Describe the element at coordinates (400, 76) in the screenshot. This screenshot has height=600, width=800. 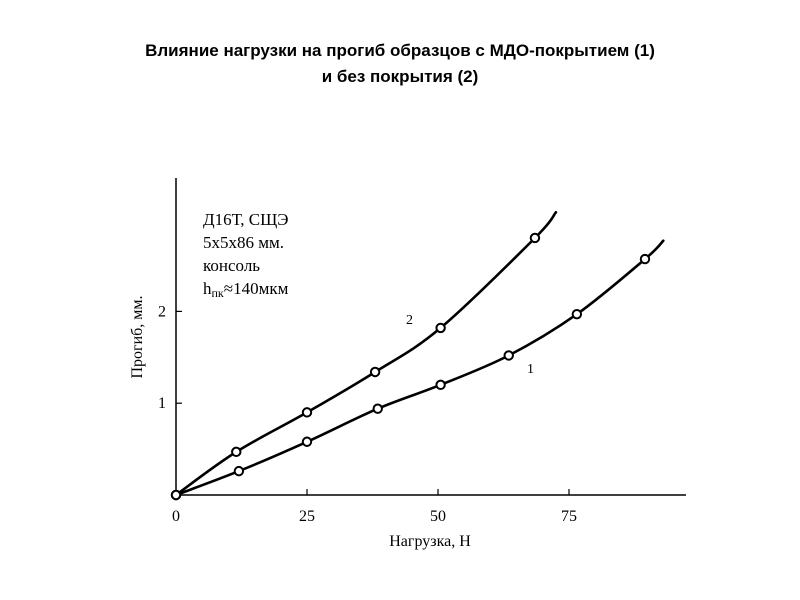
I see `title-line-2: и без покрытия (2)` at that location.